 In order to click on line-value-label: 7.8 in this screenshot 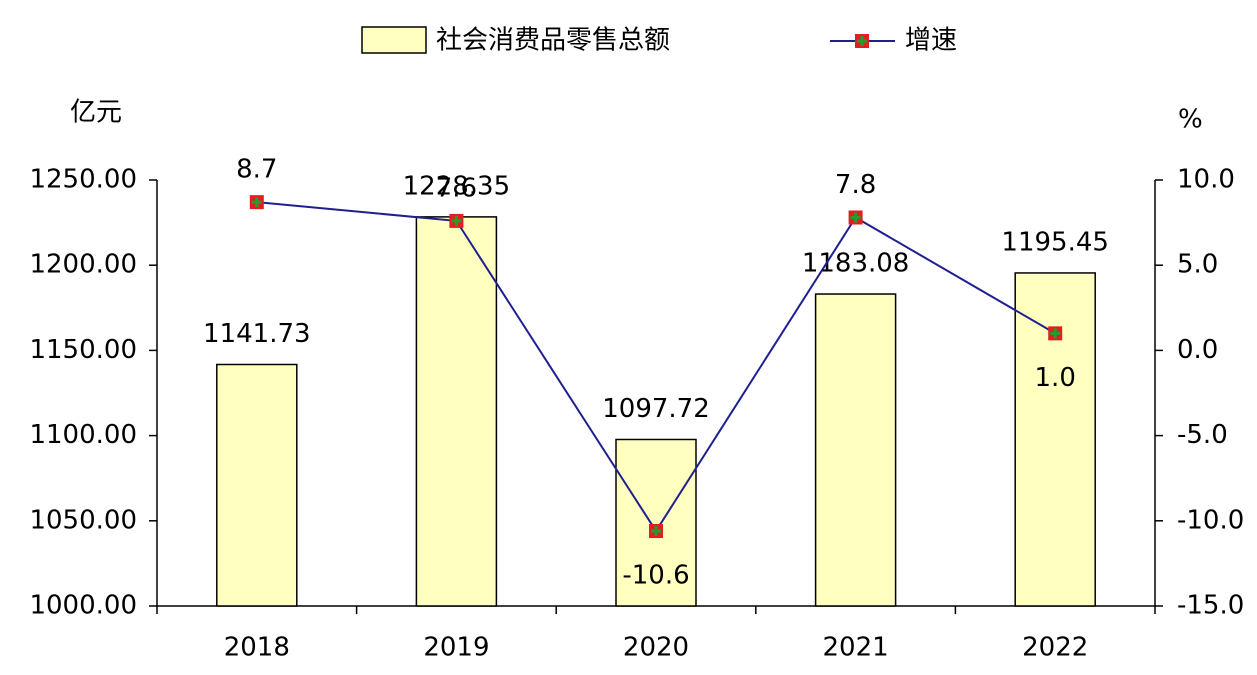, I will do `click(855, 185)`.